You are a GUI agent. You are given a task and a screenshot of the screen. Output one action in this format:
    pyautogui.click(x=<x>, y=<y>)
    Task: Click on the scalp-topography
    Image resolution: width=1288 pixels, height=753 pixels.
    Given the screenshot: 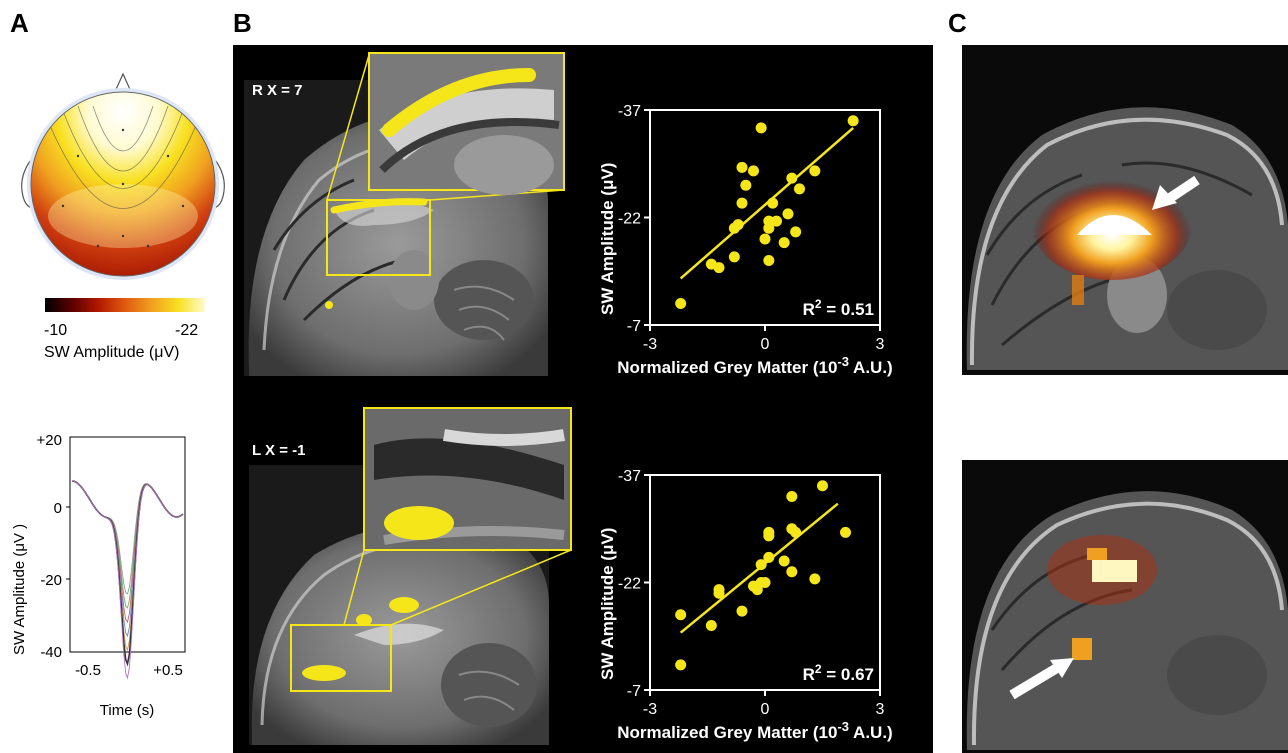 What is the action you would take?
    pyautogui.click(x=123, y=176)
    